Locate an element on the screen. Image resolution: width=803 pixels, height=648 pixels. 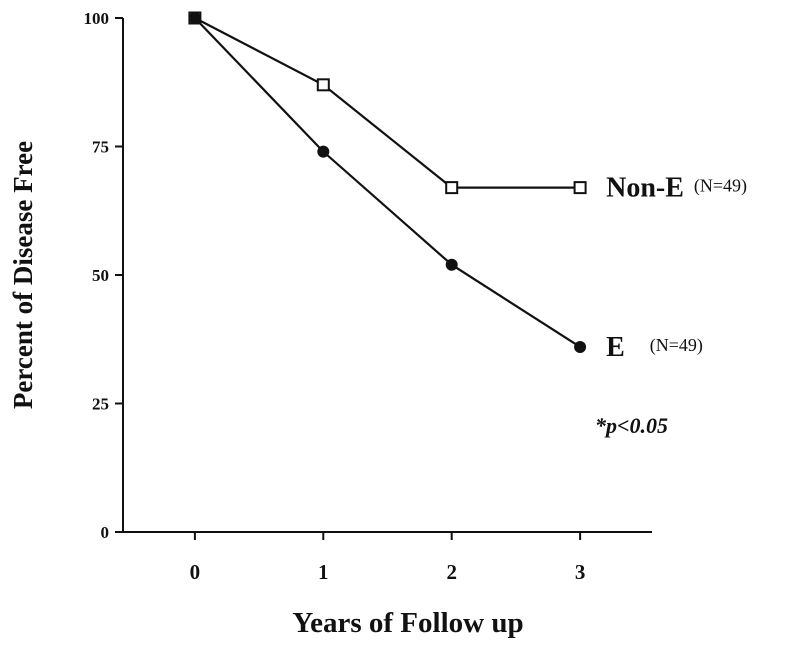
series-line is located at coordinates (387, 103).